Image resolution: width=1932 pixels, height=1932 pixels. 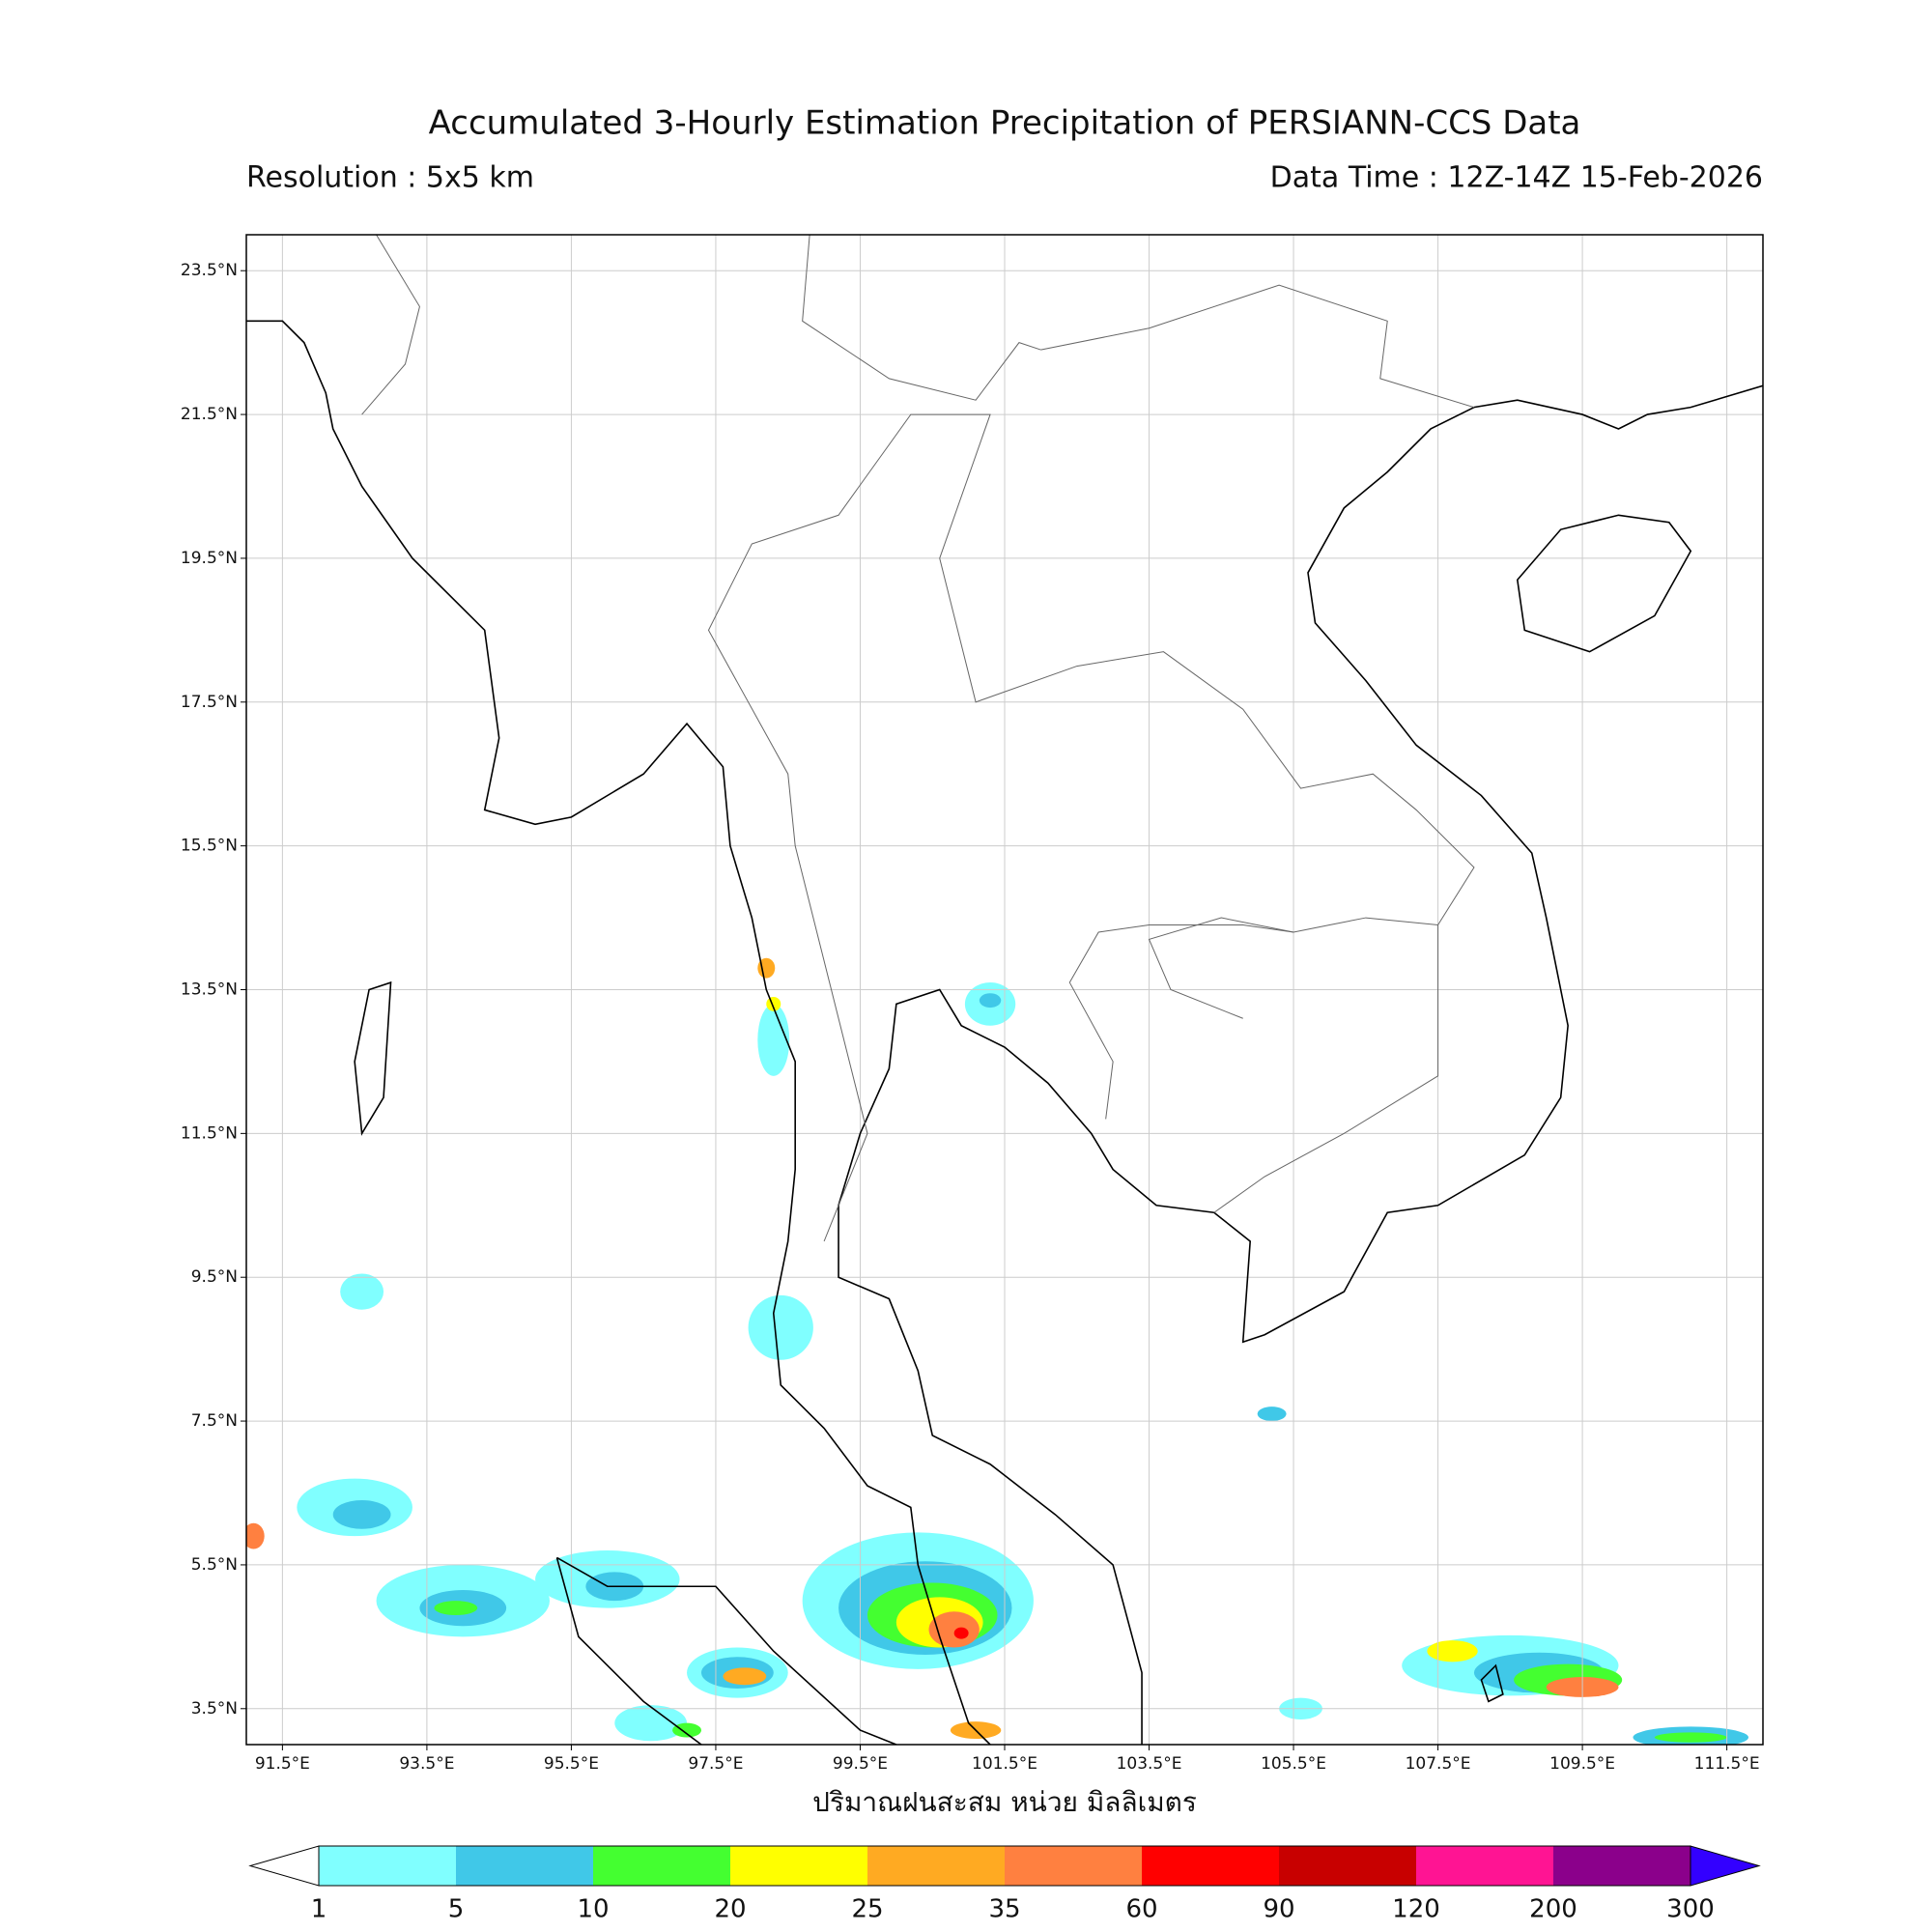 What do you see at coordinates (1516, 178) in the screenshot?
I see `data-time: Data Time : 12Z-14Z 15-Feb-2026` at bounding box center [1516, 178].